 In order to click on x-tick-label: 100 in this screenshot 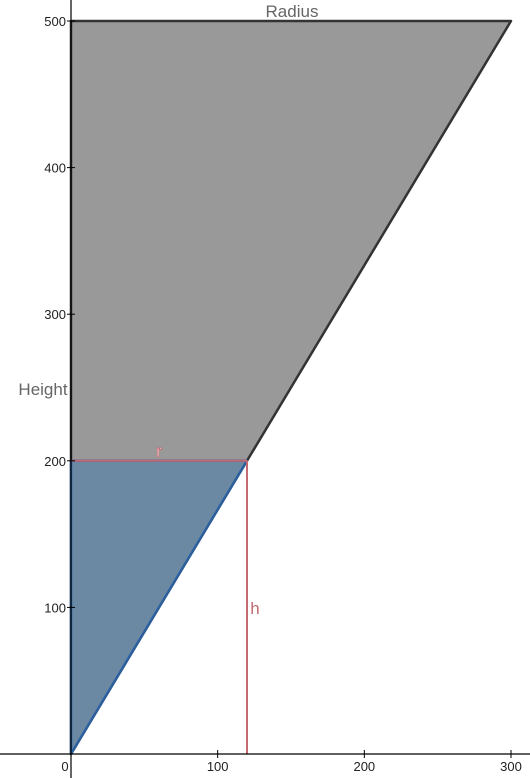, I will do `click(218, 766)`.